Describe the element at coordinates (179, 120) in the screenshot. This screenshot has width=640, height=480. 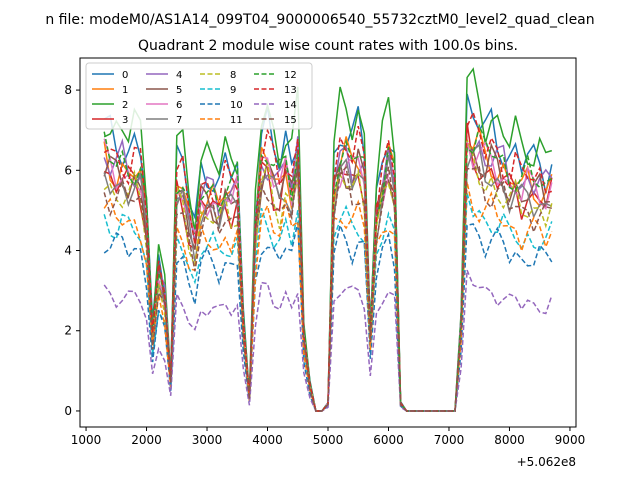
I see `legend-label-7: 7` at that location.